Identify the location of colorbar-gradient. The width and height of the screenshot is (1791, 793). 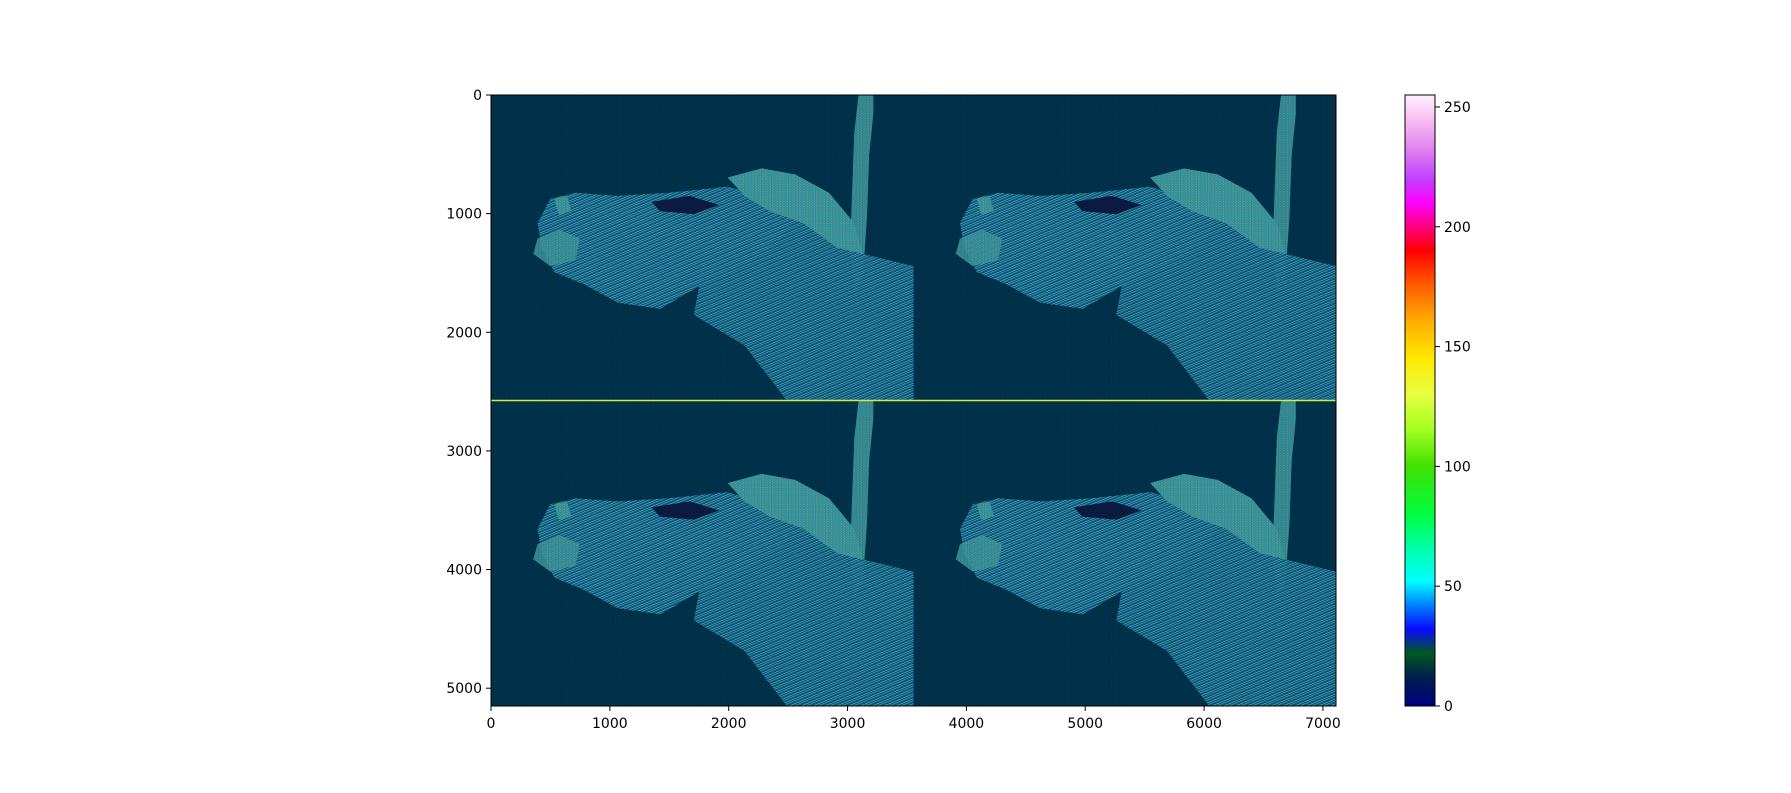
(1420, 400).